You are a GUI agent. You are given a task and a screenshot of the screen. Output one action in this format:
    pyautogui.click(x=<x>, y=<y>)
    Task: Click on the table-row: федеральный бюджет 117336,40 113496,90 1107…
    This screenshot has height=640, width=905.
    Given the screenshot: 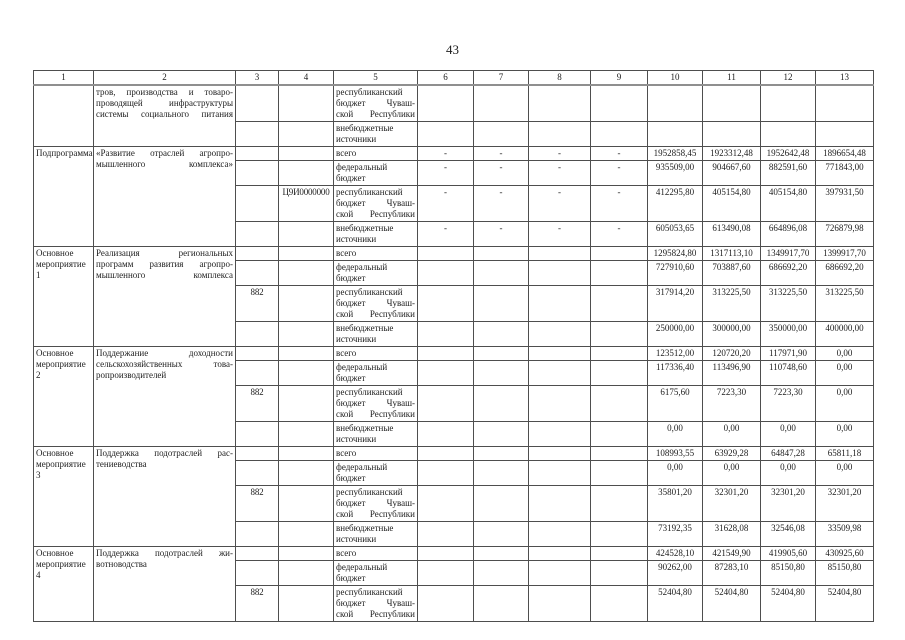 What is the action you would take?
    pyautogui.click(x=454, y=373)
    